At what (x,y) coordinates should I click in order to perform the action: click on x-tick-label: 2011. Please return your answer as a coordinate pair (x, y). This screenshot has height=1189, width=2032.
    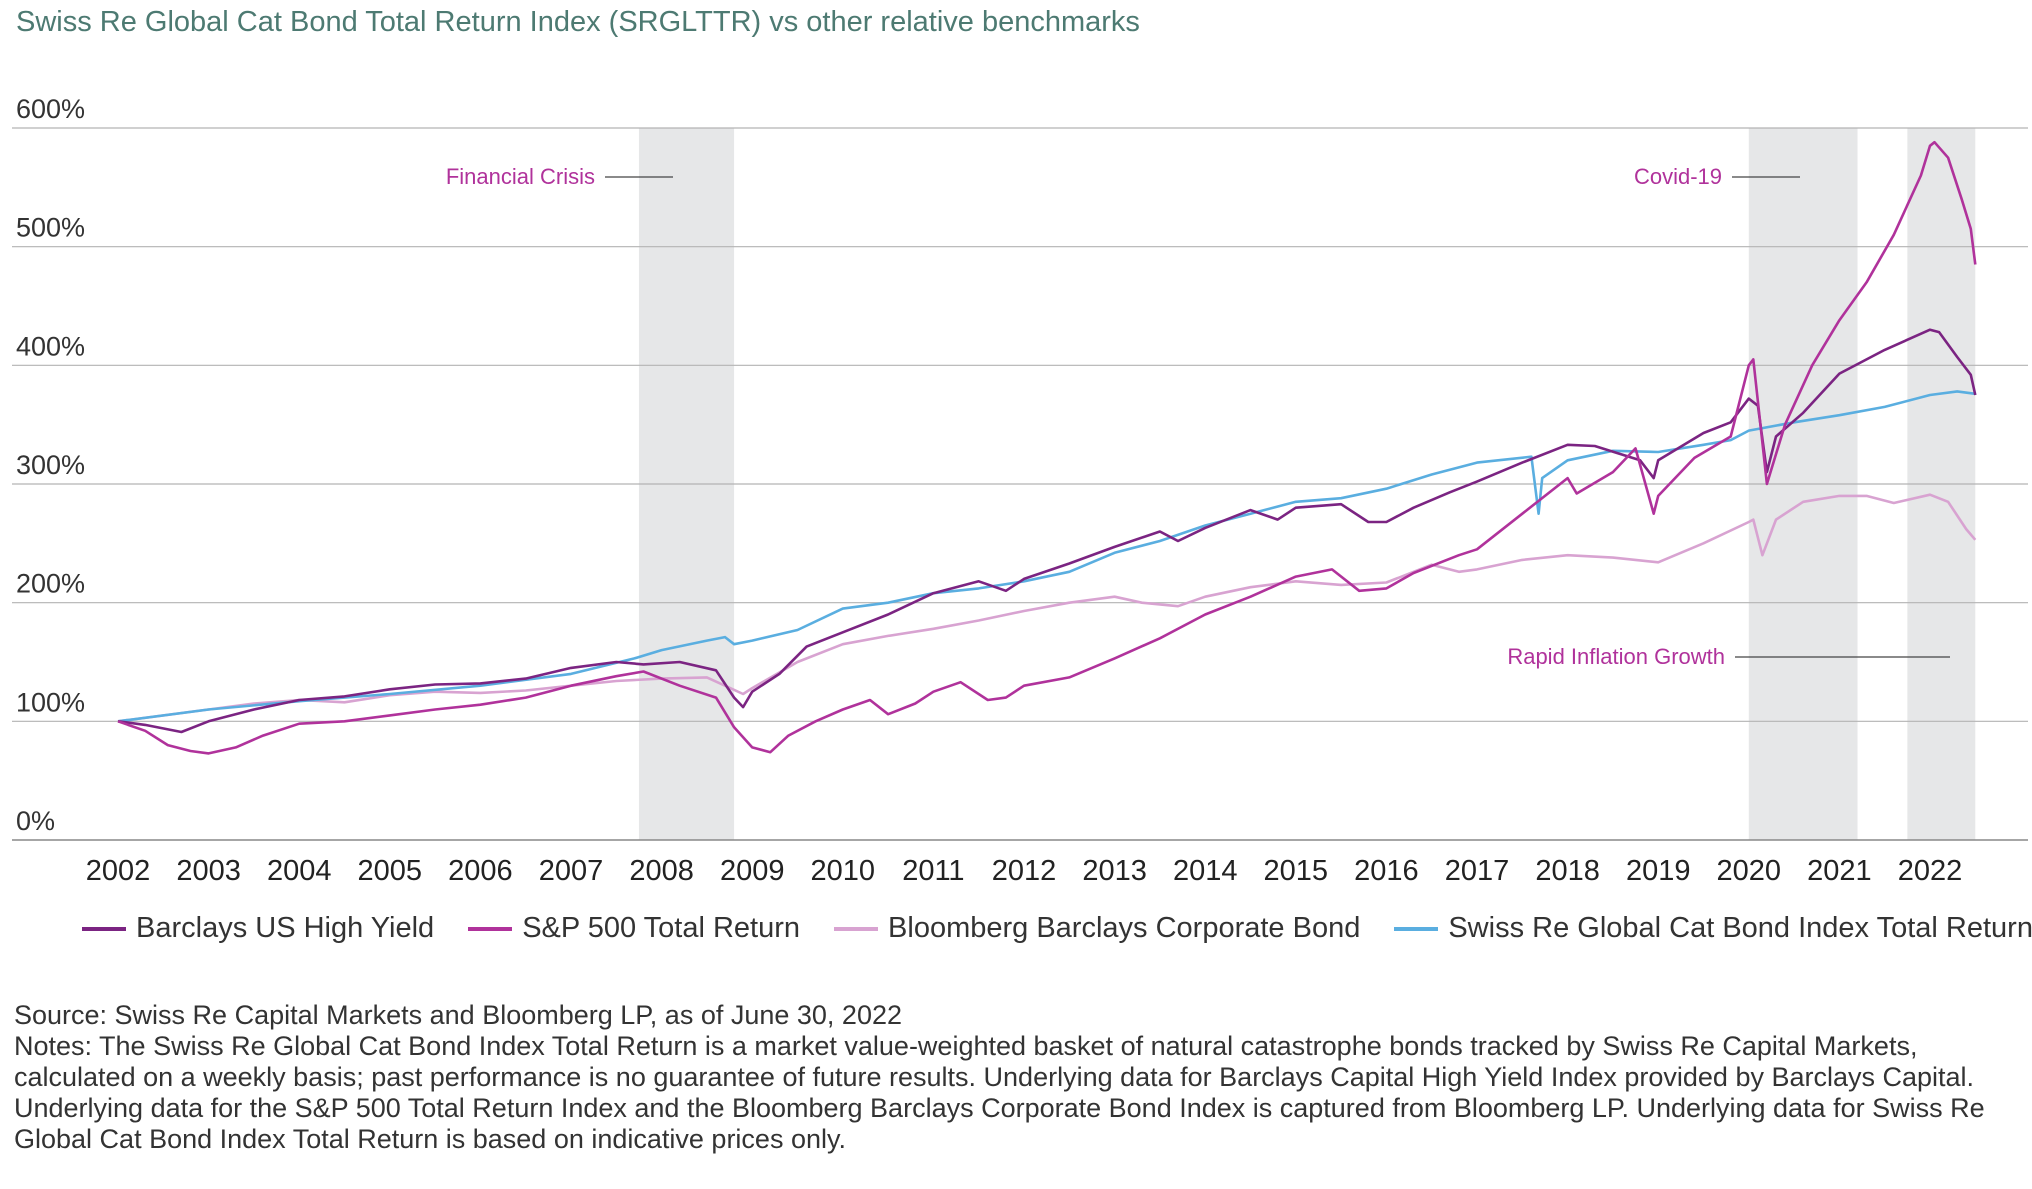
    Looking at the image, I should click on (933, 871).